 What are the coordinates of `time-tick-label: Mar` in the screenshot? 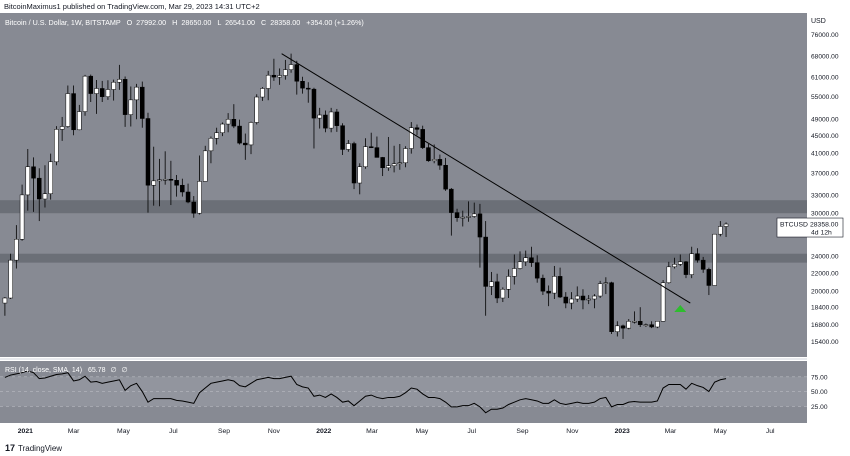 It's located at (74, 431).